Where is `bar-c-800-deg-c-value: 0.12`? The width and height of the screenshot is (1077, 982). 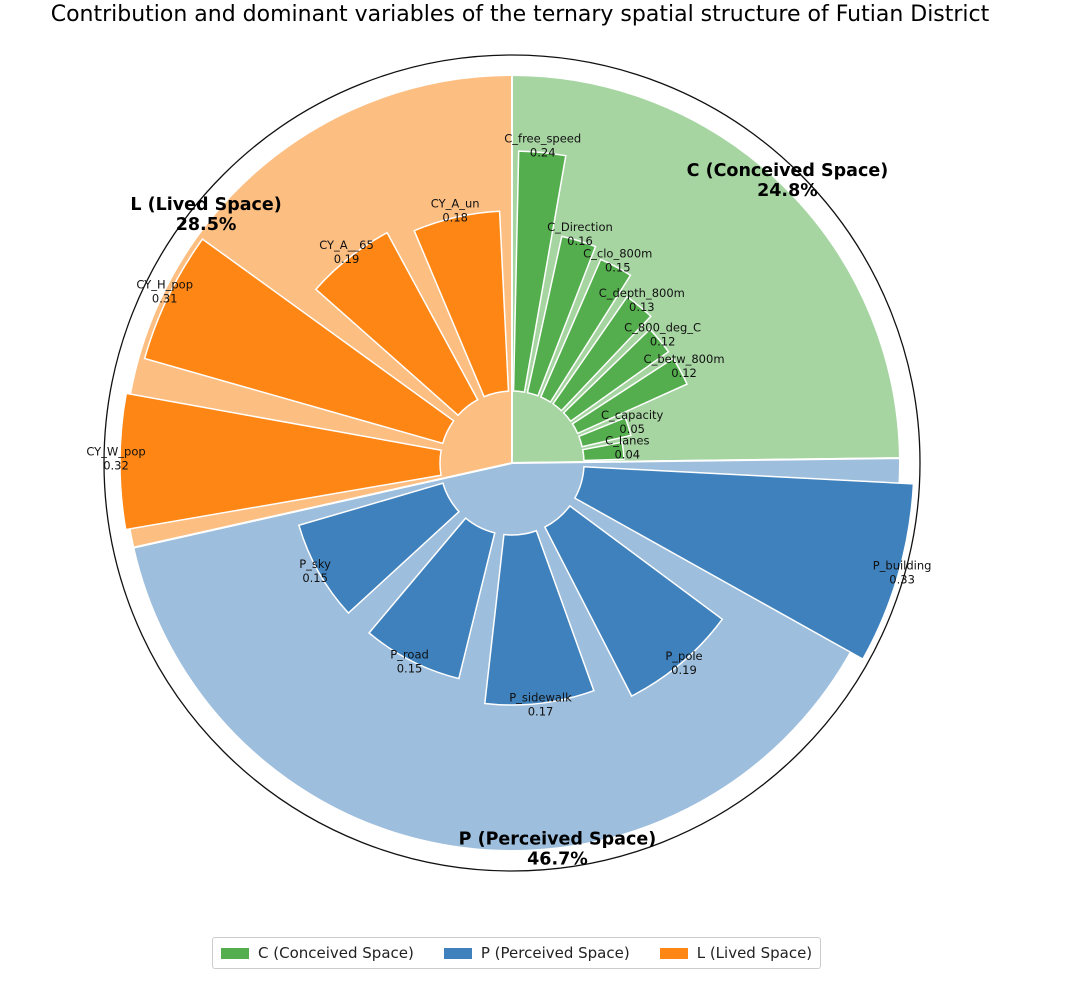 bar-c-800-deg-c-value: 0.12 is located at coordinates (663, 342).